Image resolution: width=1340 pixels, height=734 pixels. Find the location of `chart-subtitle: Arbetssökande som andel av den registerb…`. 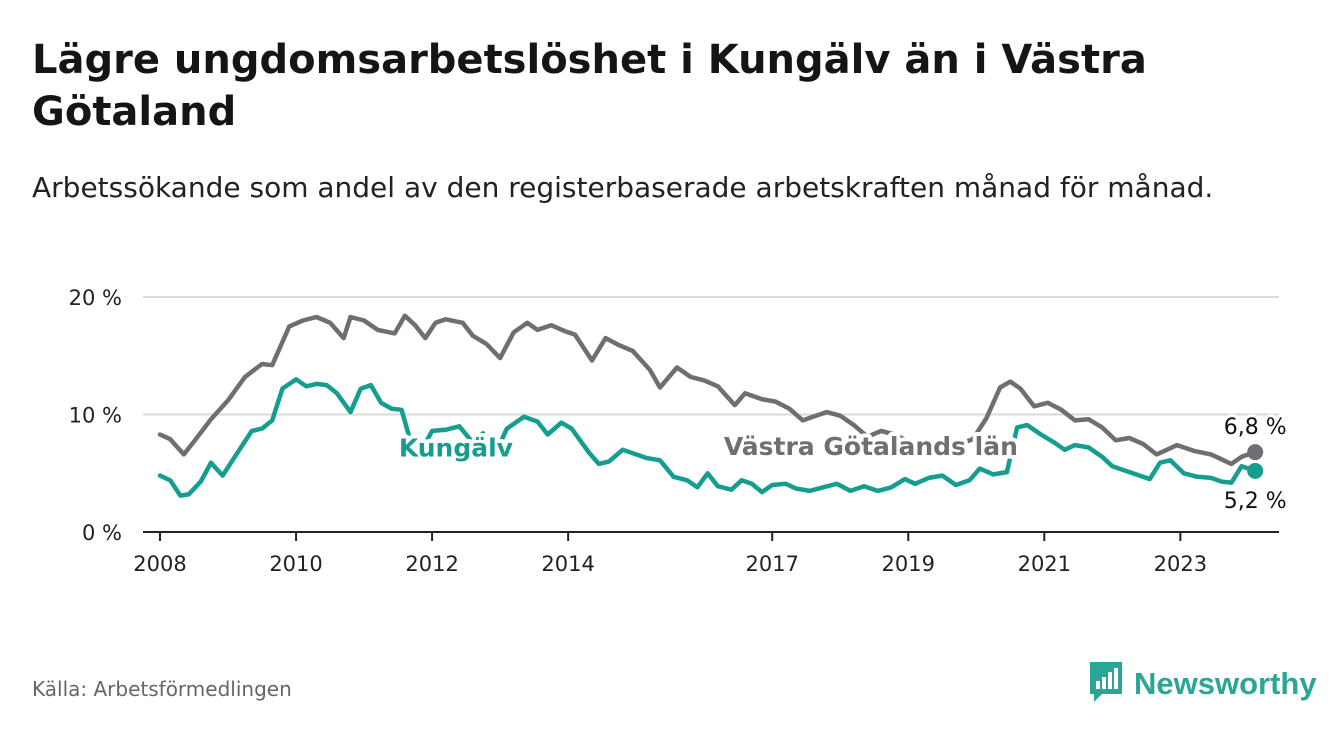

chart-subtitle: Arbetssökande som andel av den registerb… is located at coordinates (623, 187).